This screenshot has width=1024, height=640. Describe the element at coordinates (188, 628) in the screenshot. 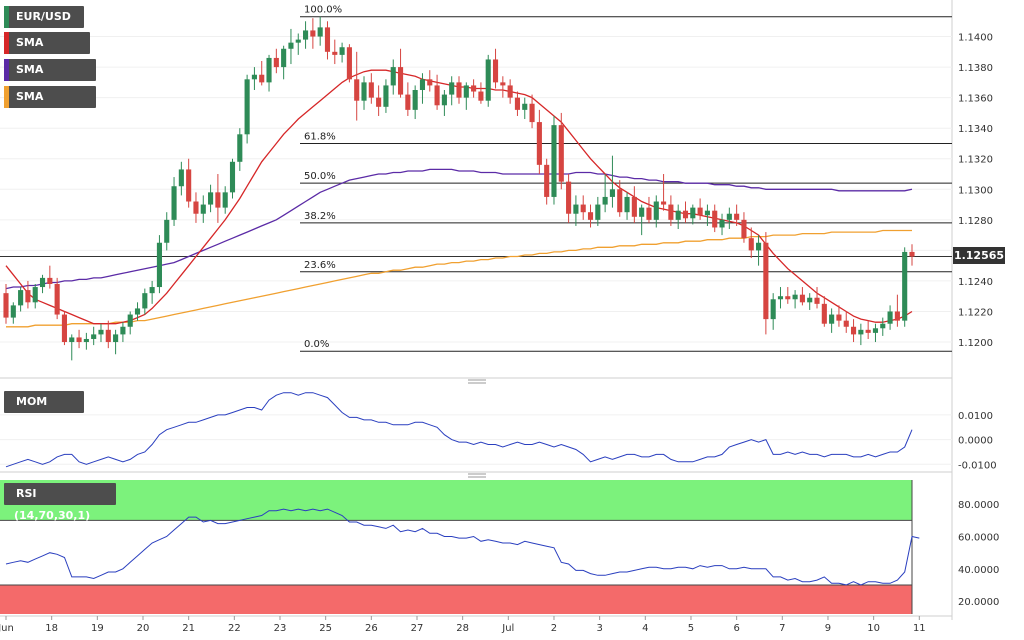

I see `time-tick-label: 21` at that location.